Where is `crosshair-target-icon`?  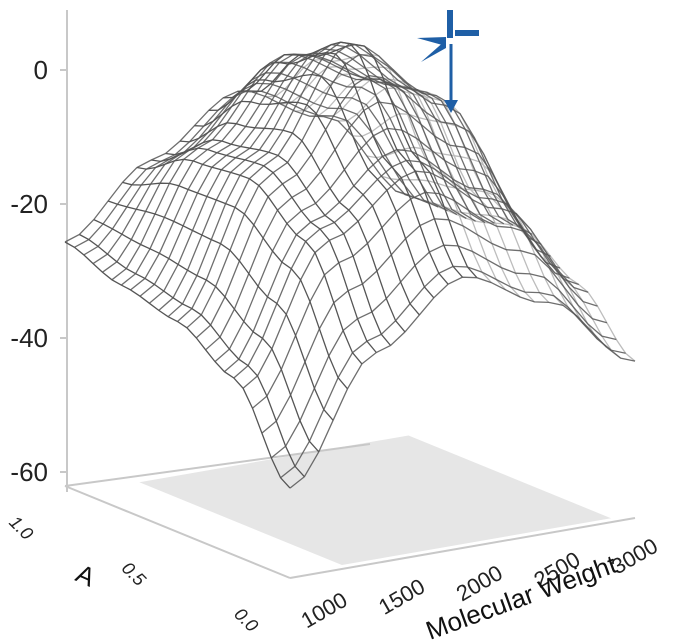 crosshair-target-icon is located at coordinates (448, 61).